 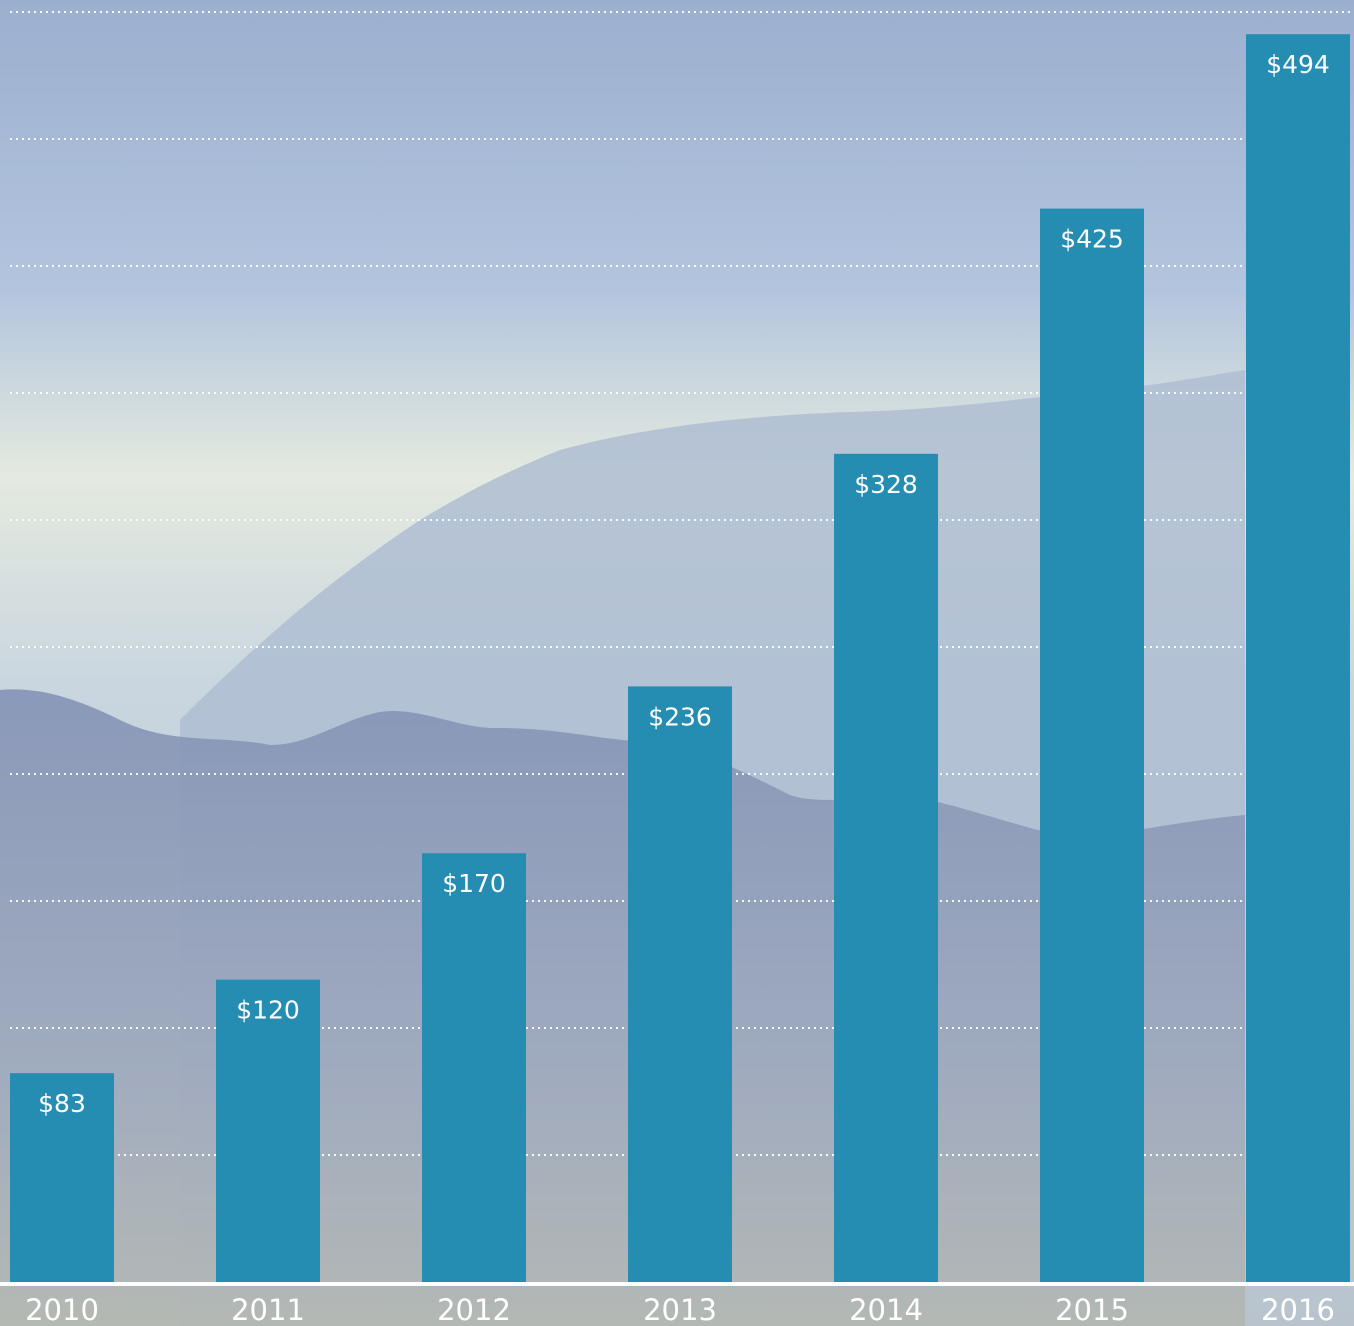 I want to click on x-tick-label-2014: 2014, so click(x=886, y=1309).